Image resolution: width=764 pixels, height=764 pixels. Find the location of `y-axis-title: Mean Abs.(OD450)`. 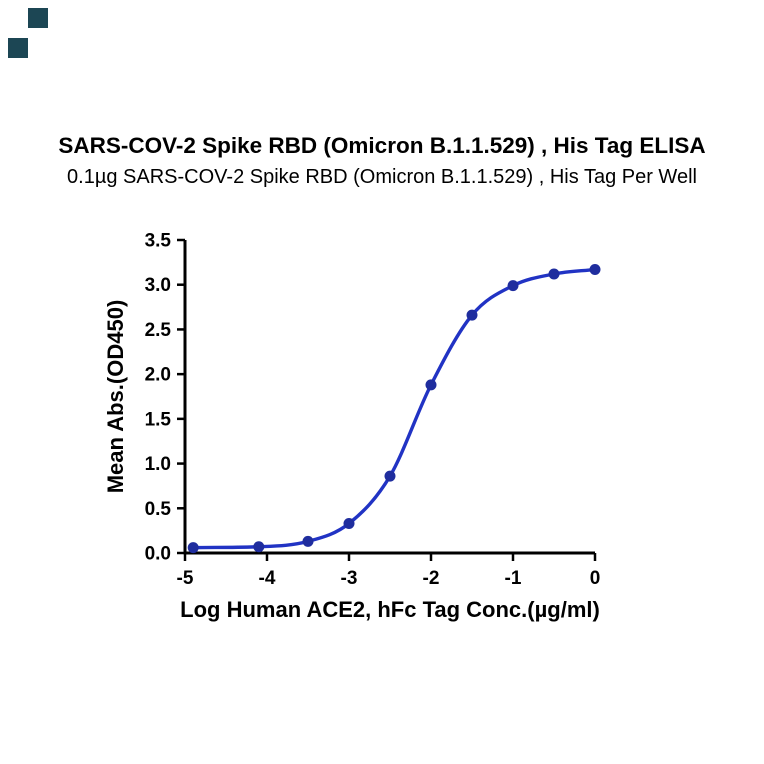

y-axis-title: Mean Abs.(OD450) is located at coordinates (115, 397).